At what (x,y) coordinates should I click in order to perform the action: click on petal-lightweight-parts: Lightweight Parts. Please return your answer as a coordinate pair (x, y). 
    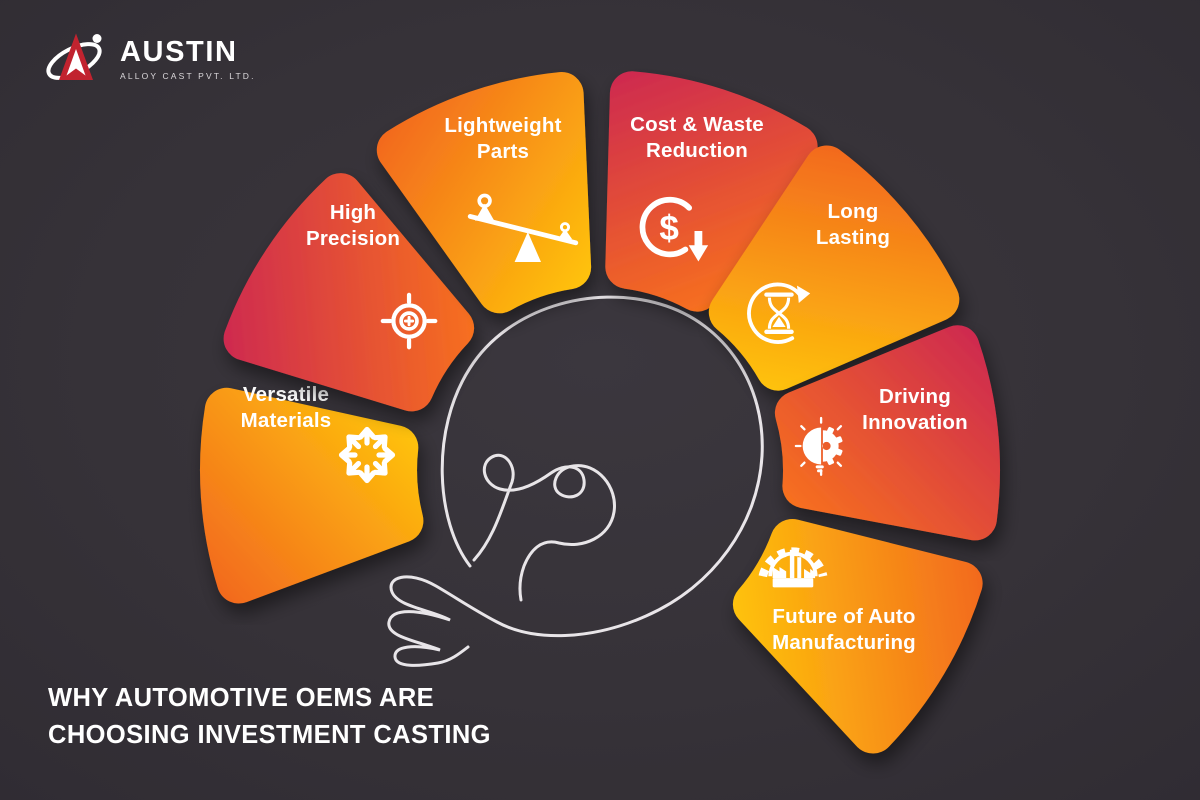
    Looking at the image, I should click on (484, 193).